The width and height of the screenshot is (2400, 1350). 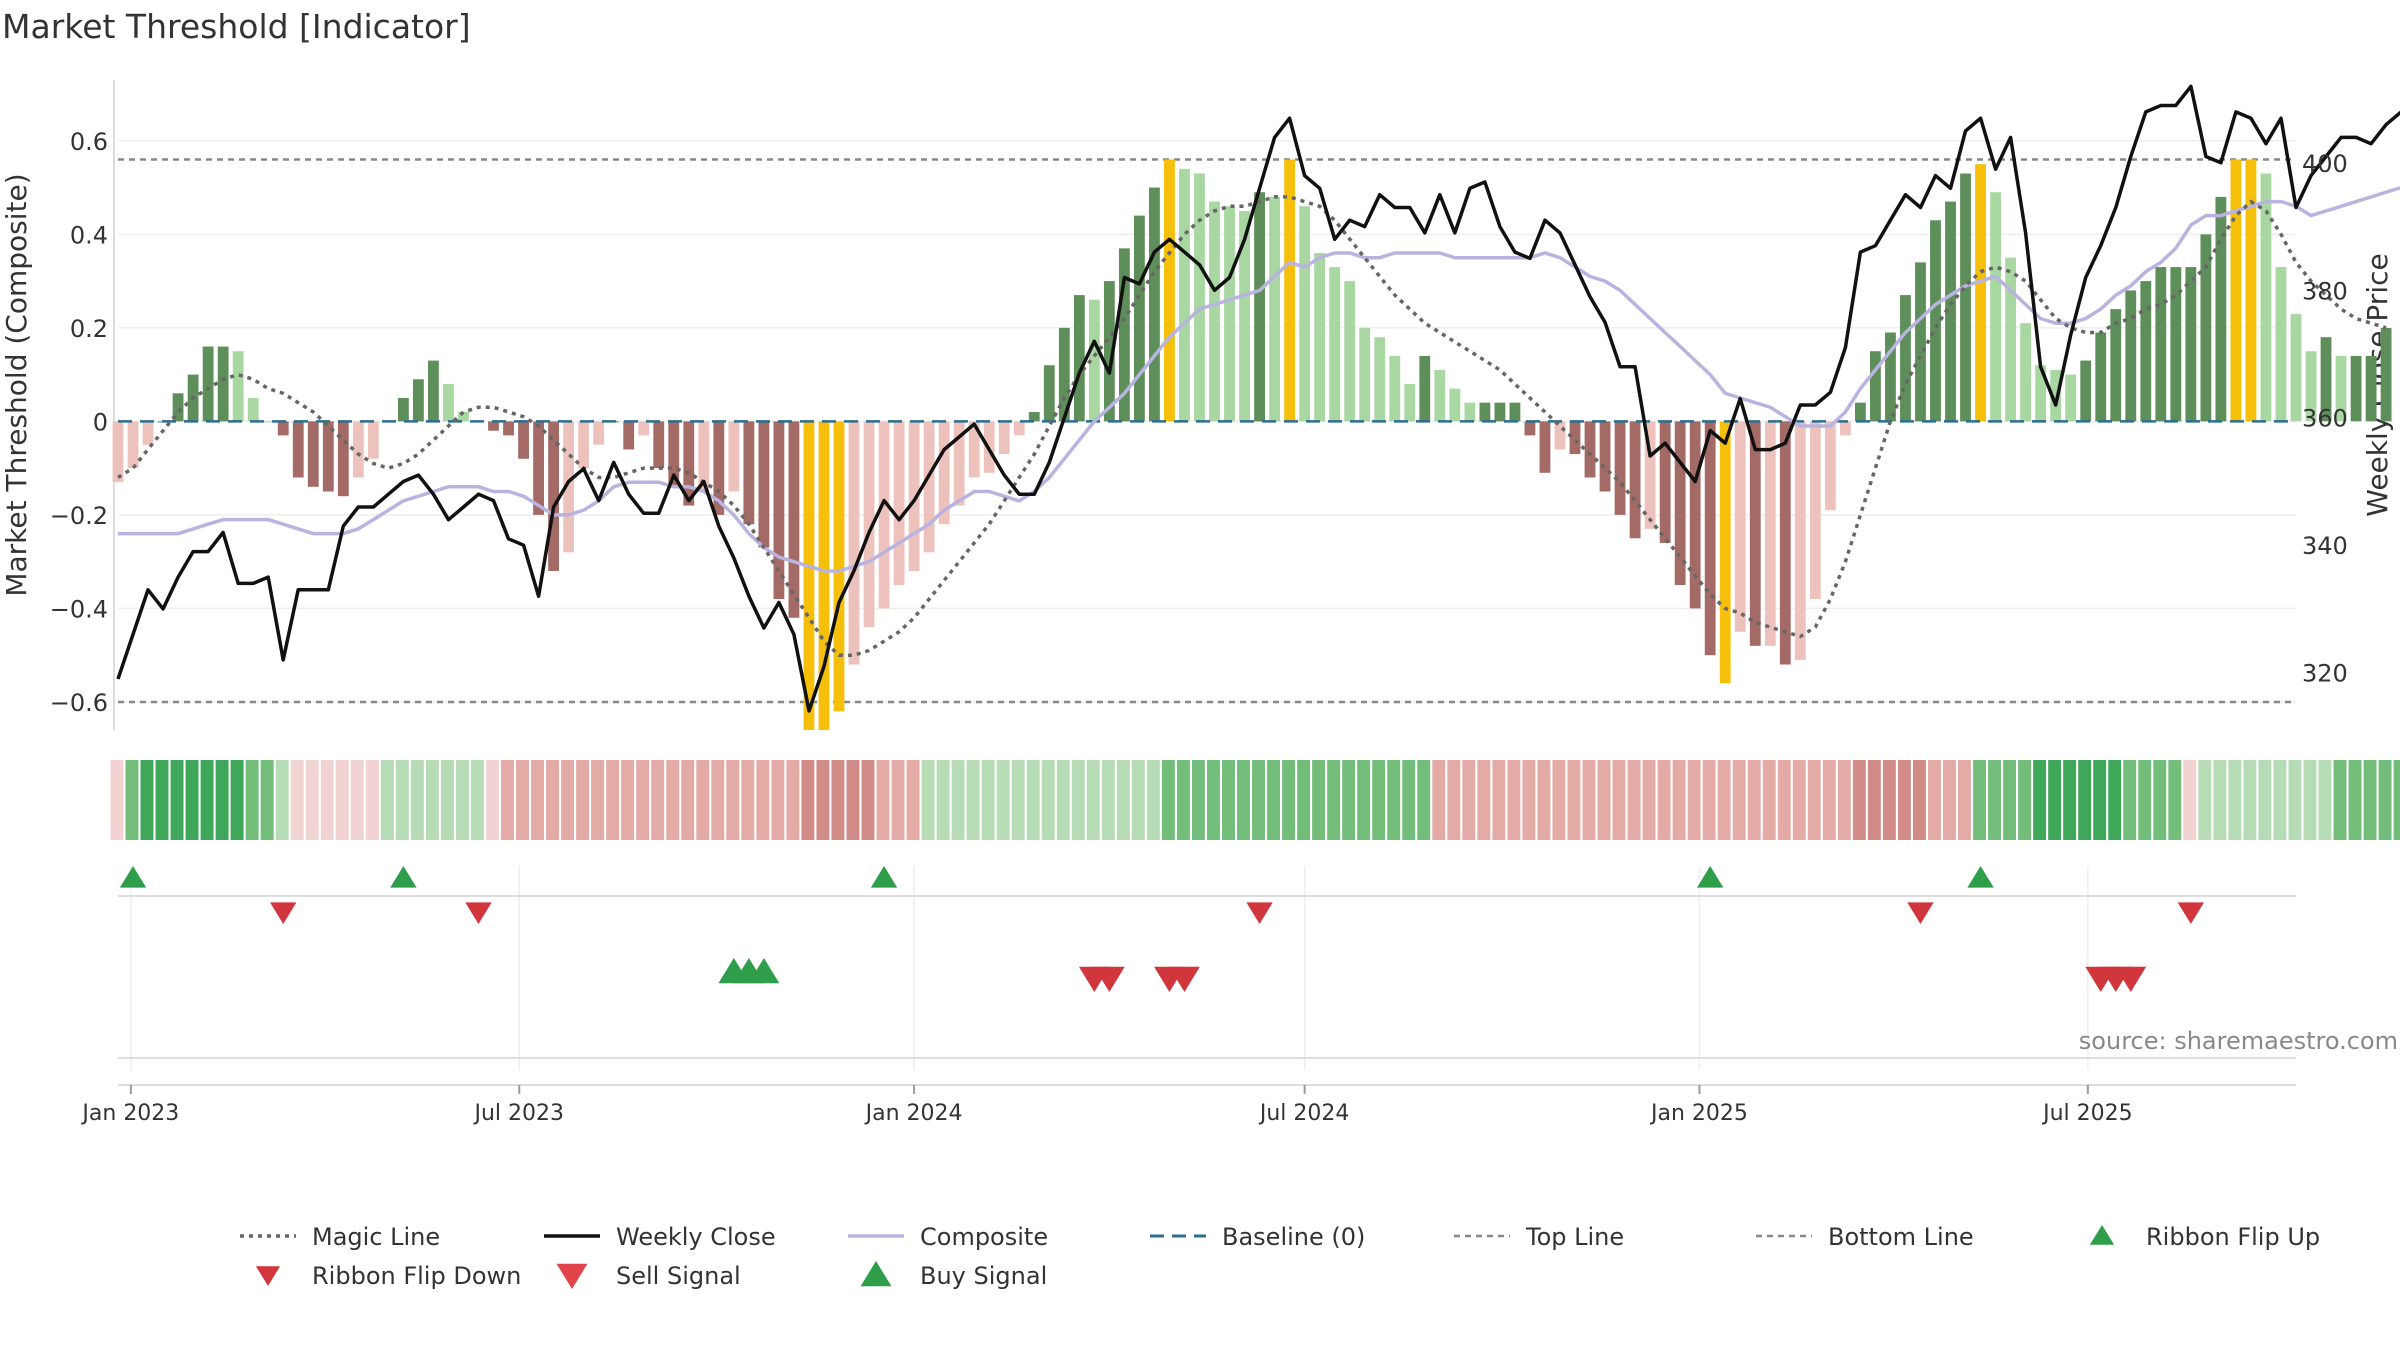 I want to click on y-tick-label: −0.2, so click(x=79, y=516).